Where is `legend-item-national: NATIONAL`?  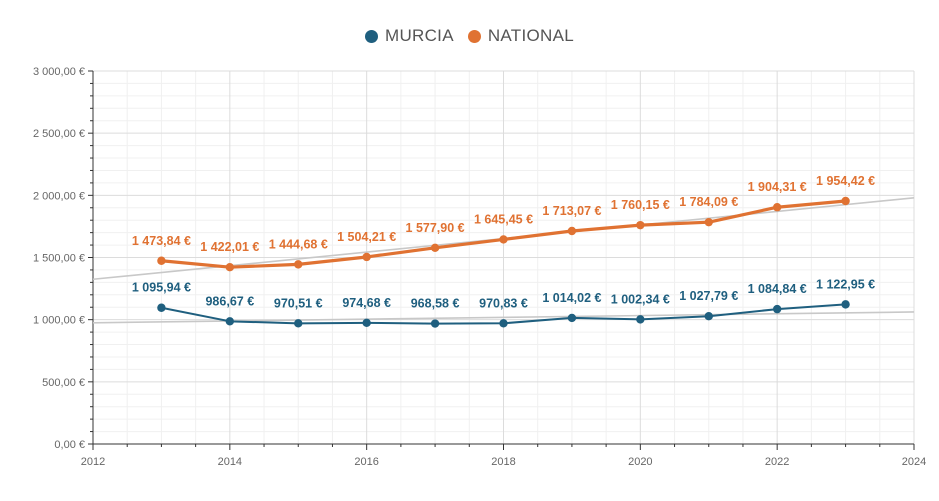
legend-item-national: NATIONAL is located at coordinates (520, 36).